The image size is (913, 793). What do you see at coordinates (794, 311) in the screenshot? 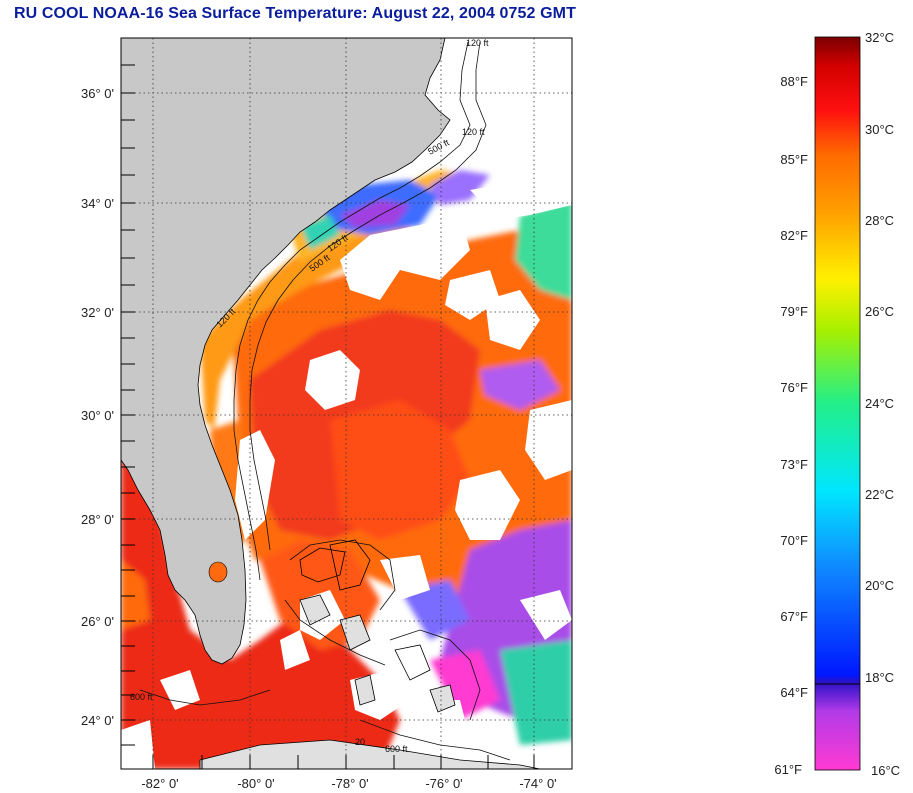
I see `fahrenheit-label: 79°F` at bounding box center [794, 311].